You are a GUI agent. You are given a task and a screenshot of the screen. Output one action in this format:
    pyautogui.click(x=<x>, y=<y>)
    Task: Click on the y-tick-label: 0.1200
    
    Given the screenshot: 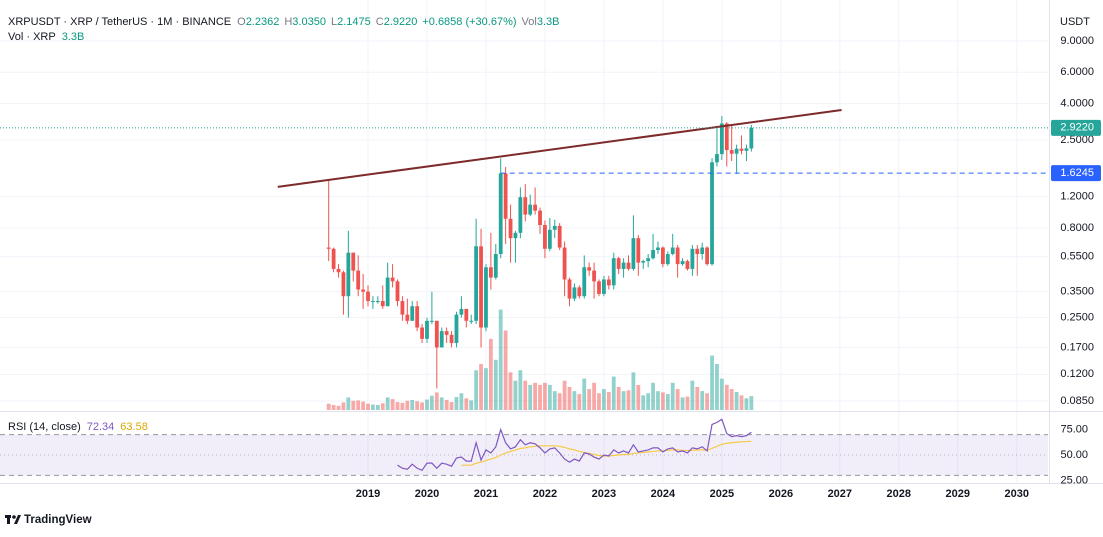 What is the action you would take?
    pyautogui.click(x=1077, y=374)
    